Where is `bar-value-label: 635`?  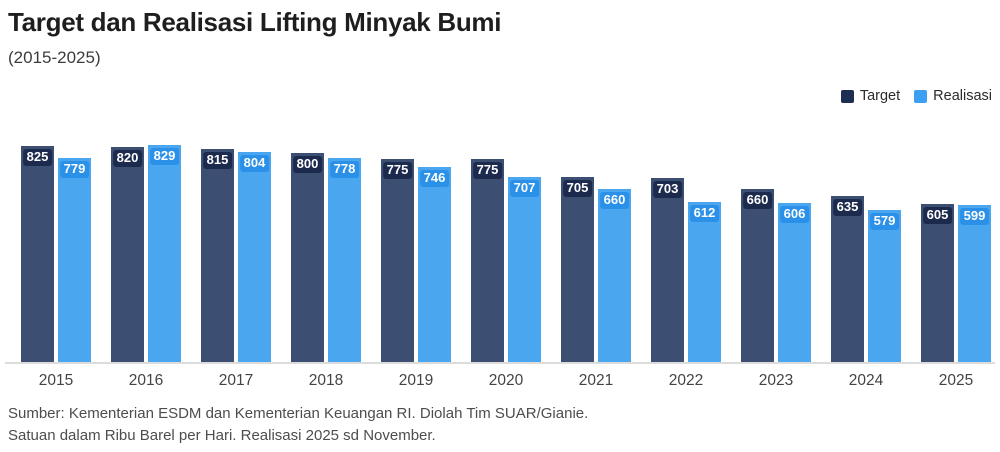
bar-value-label: 635 is located at coordinates (847, 208).